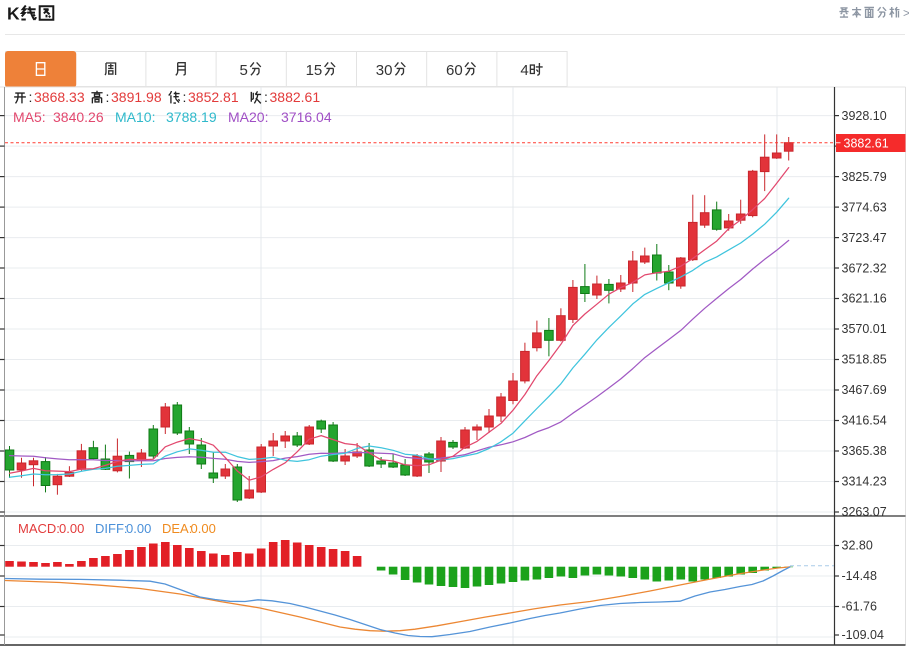  Describe the element at coordinates (213, 97) in the screenshot. I see `svg-text: 3852.81` at that location.